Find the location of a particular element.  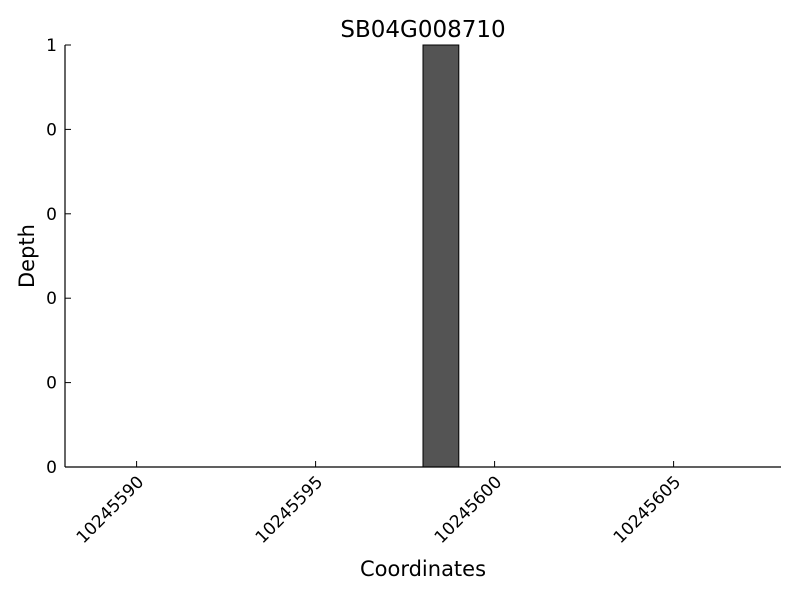

x-tick-label: 10245600 is located at coordinates (468, 509).